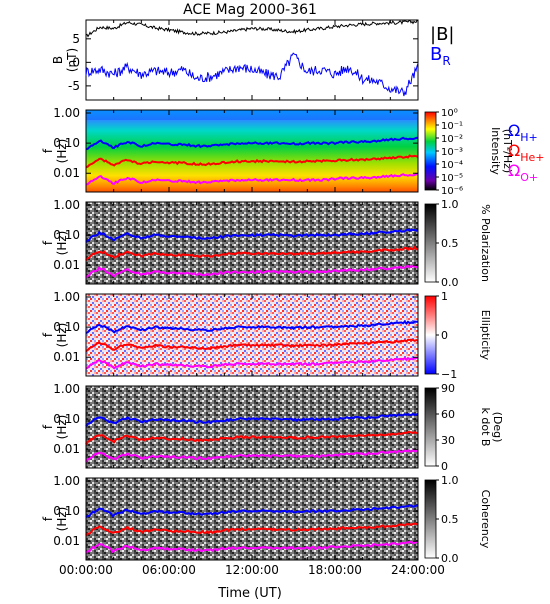 The width and height of the screenshot is (550, 604). What do you see at coordinates (449, 113) in the screenshot?
I see `colorbar-tick-label: 10⁰` at bounding box center [449, 113].